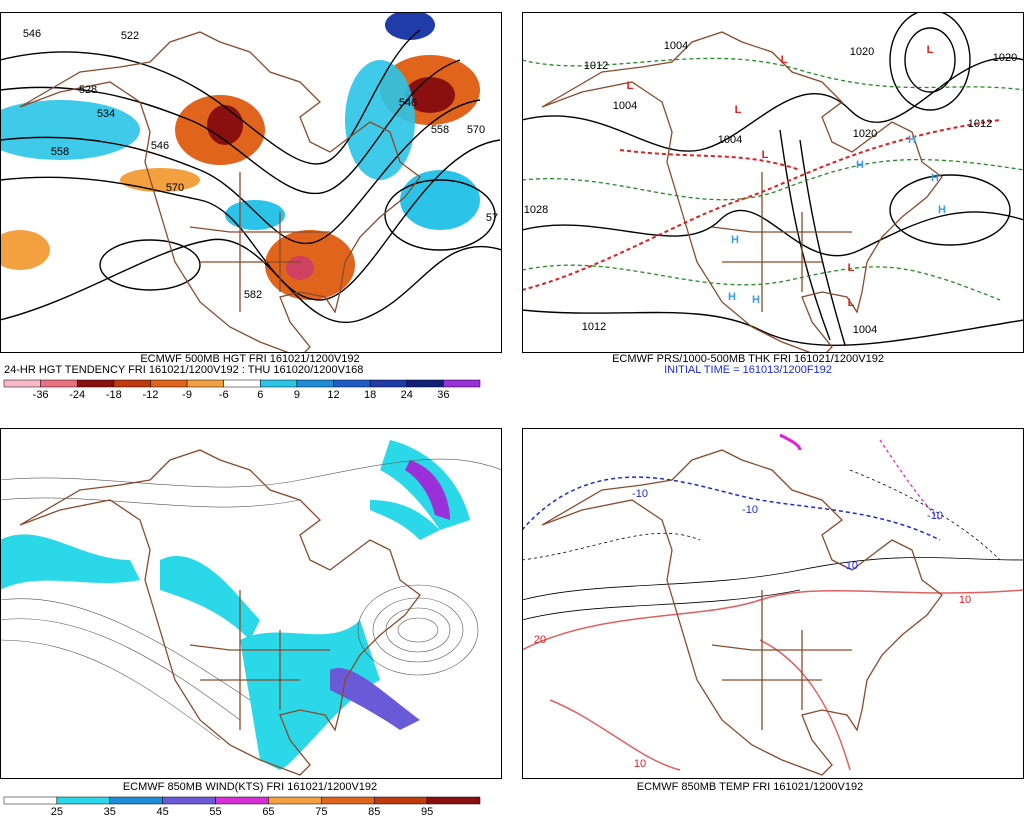 The width and height of the screenshot is (1024, 824). I want to click on colorbar-label: -9, so click(187, 395).